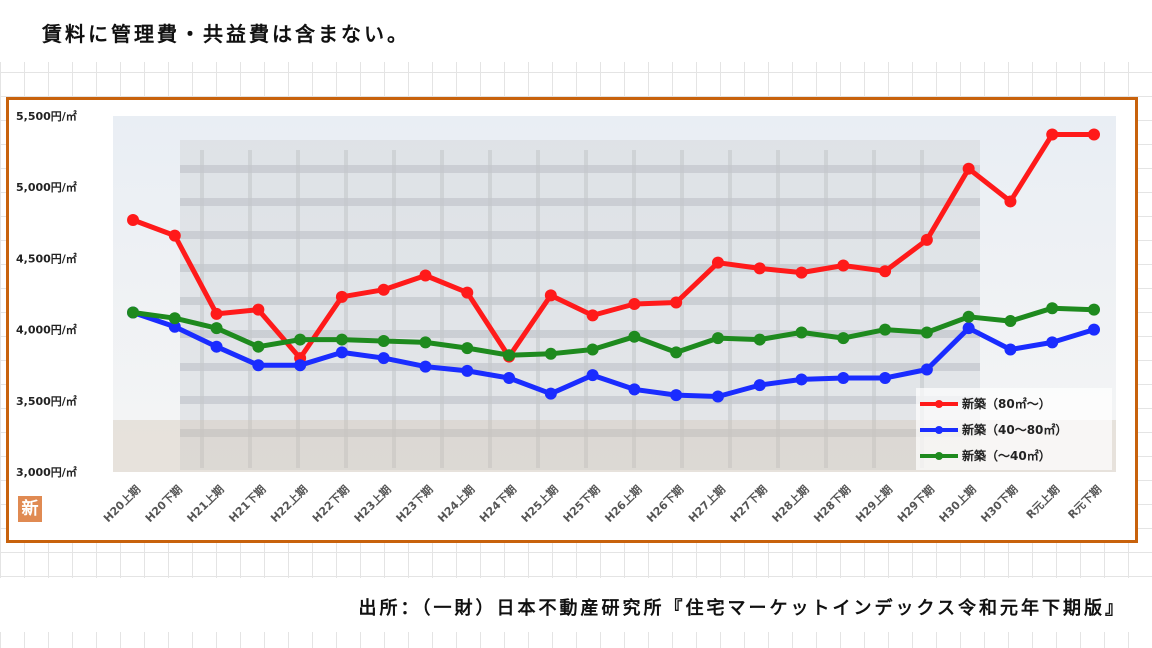 The width and height of the screenshot is (1152, 648). What do you see at coordinates (46, 330) in the screenshot?
I see `y-tick-label: 4,000円/㎡` at bounding box center [46, 330].